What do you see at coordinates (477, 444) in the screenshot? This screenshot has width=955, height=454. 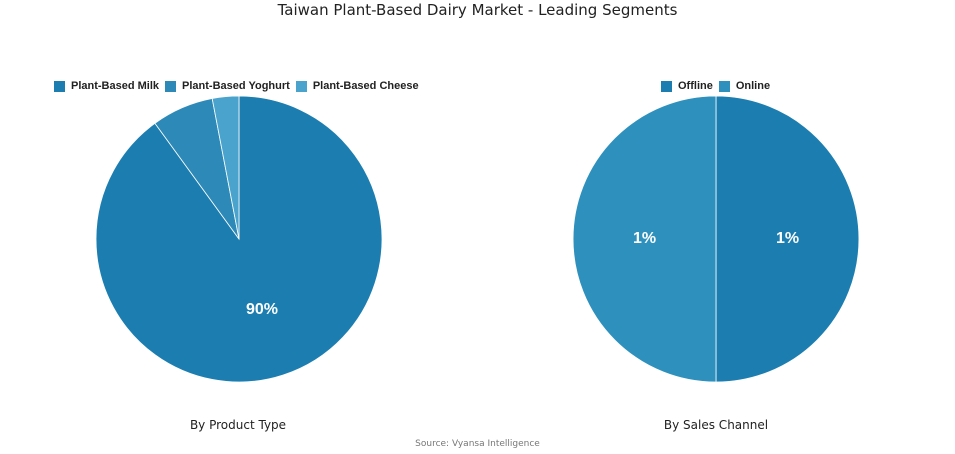 I see `source-note: Source: Vyansa Intelligence` at bounding box center [477, 444].